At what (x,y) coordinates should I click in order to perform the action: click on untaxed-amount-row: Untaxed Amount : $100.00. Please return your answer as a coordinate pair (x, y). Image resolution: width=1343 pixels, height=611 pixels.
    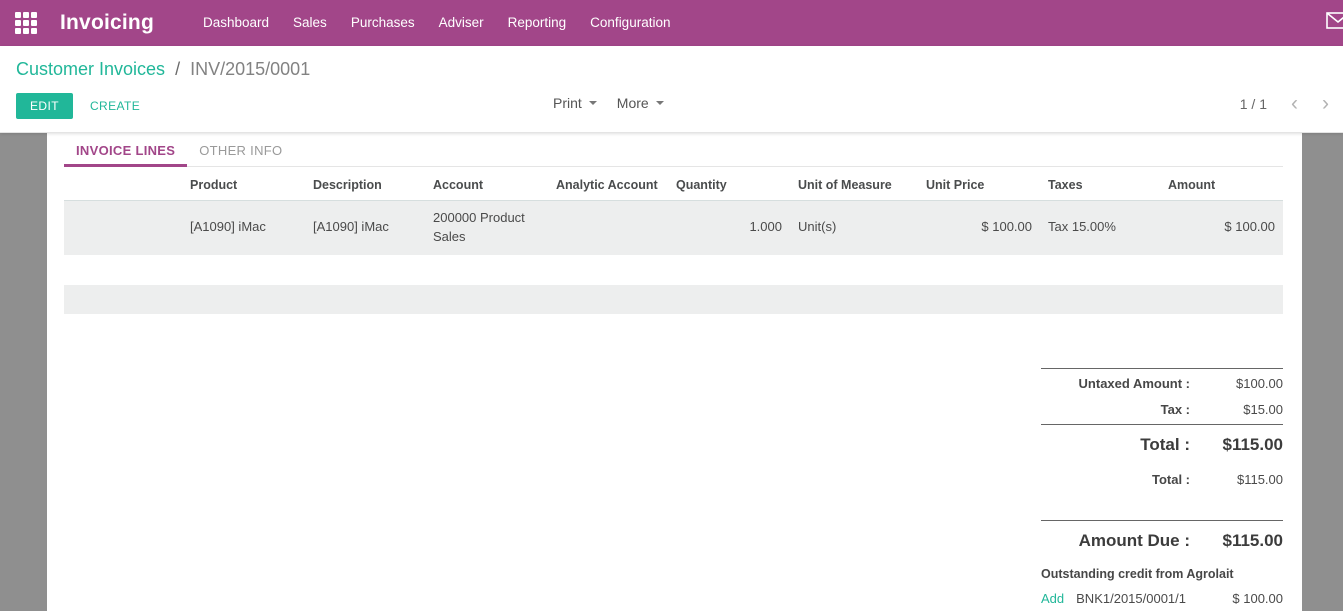
    Looking at the image, I should click on (1162, 383).